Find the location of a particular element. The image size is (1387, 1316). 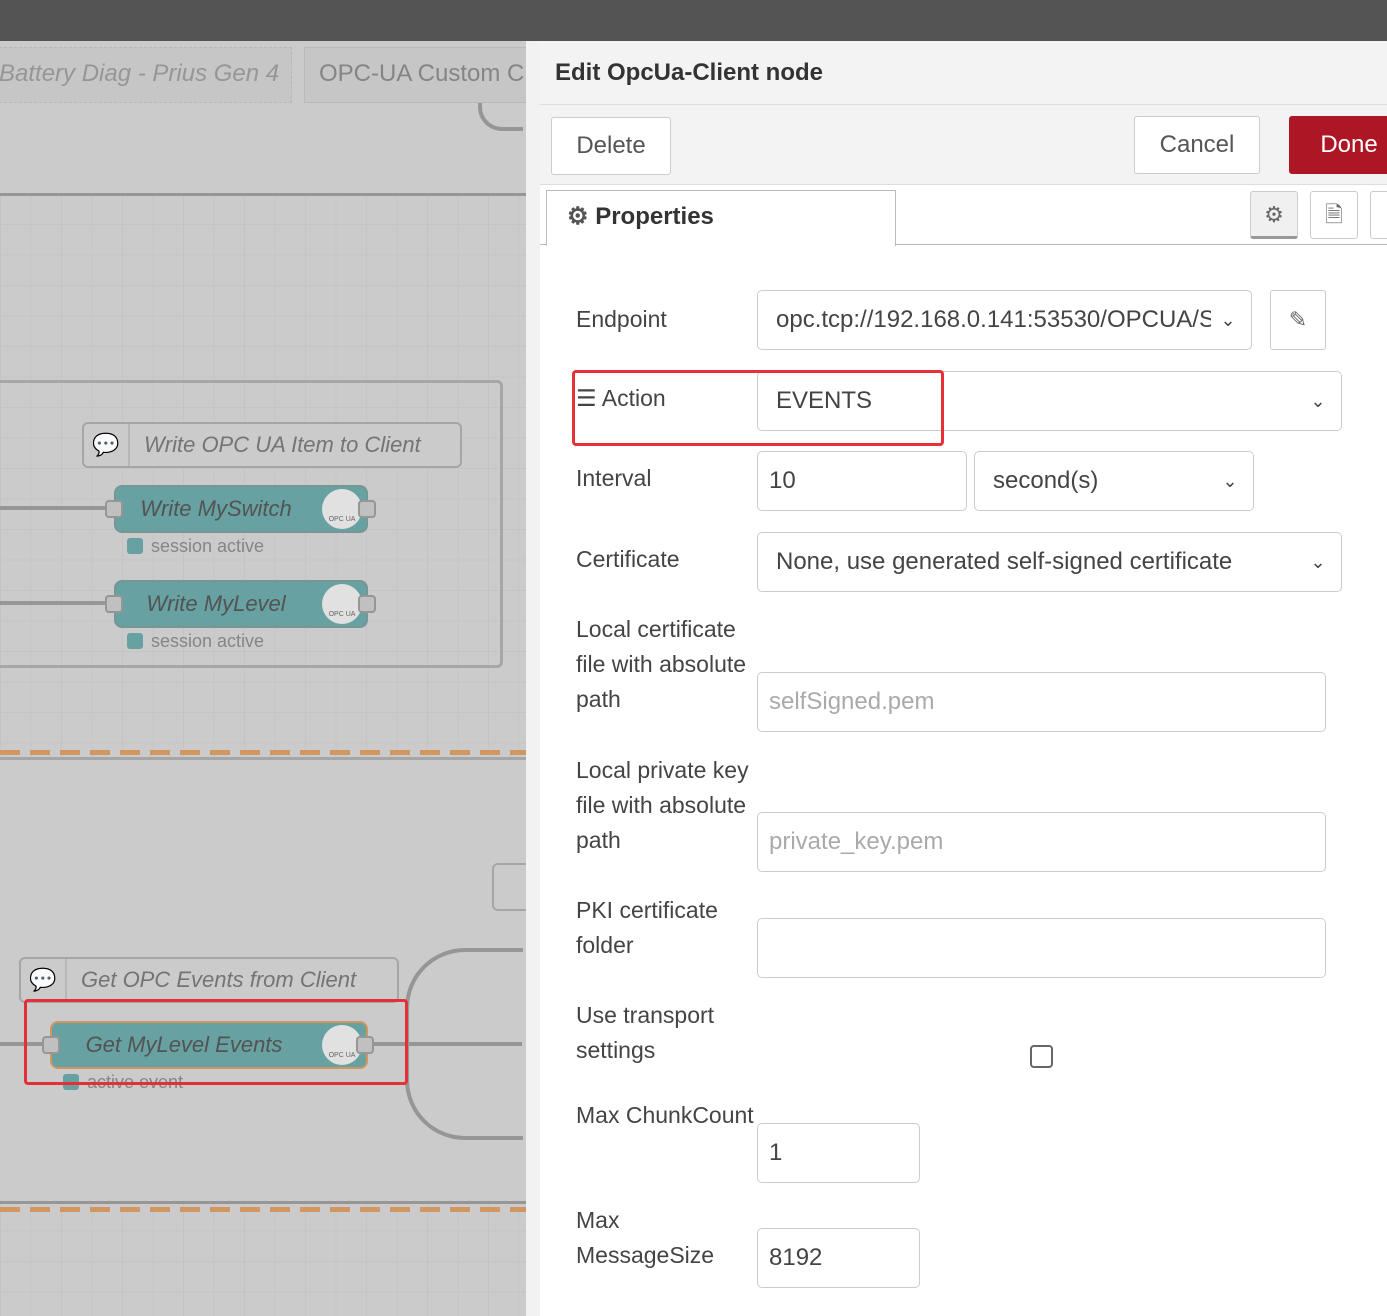

pki-label: PKI certificate folder is located at coordinates (647, 927).